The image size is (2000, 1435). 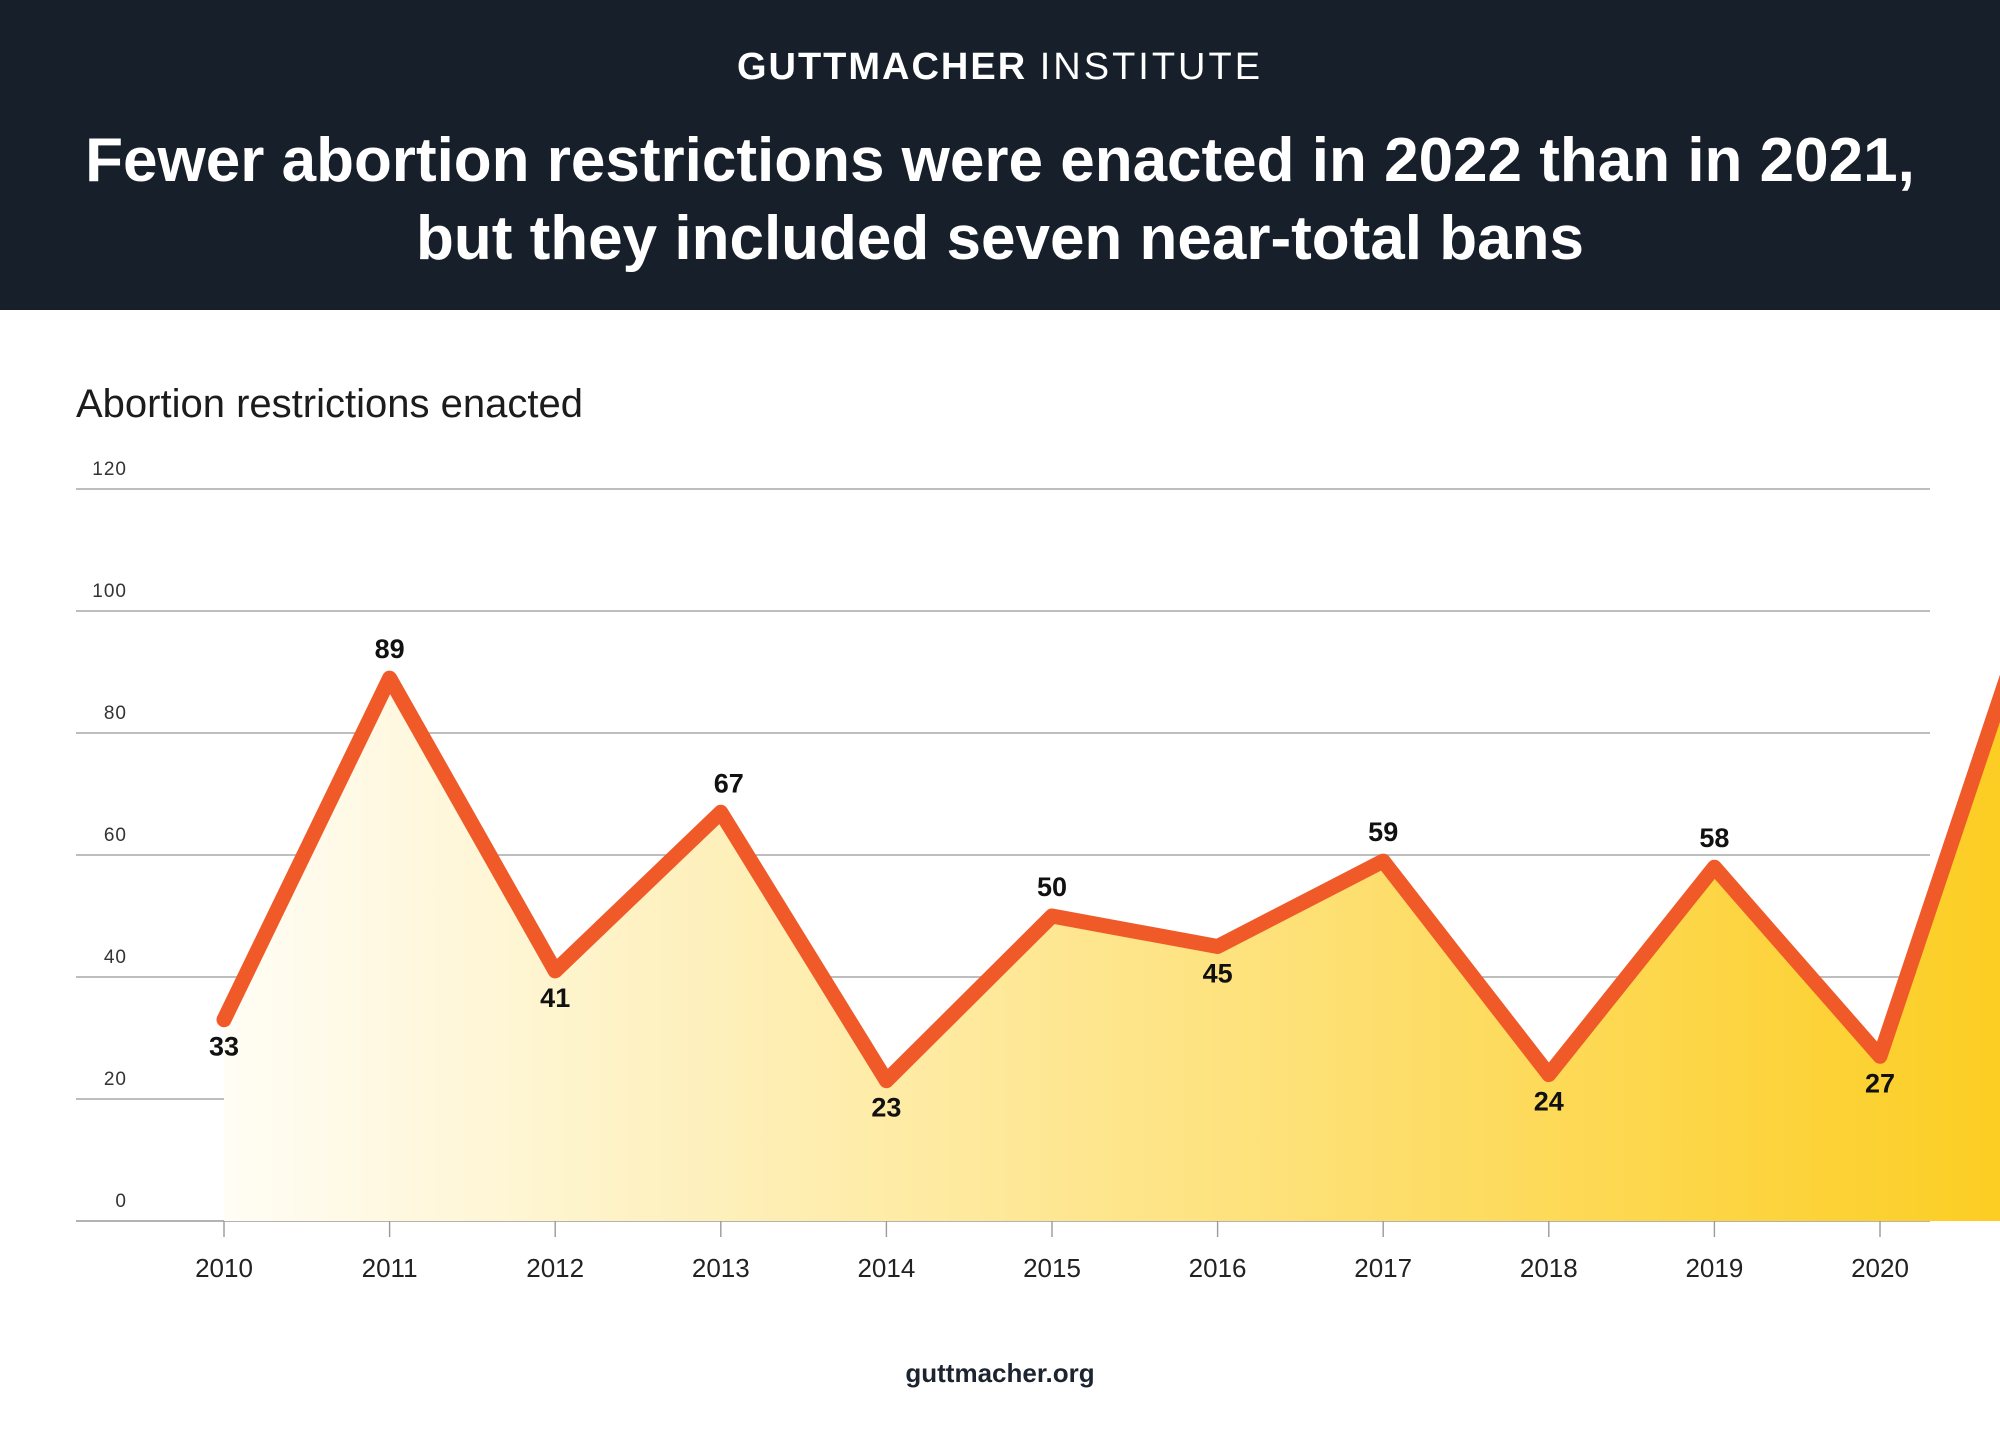 I want to click on x-tick-label: 2014, so click(x=886, y=1268).